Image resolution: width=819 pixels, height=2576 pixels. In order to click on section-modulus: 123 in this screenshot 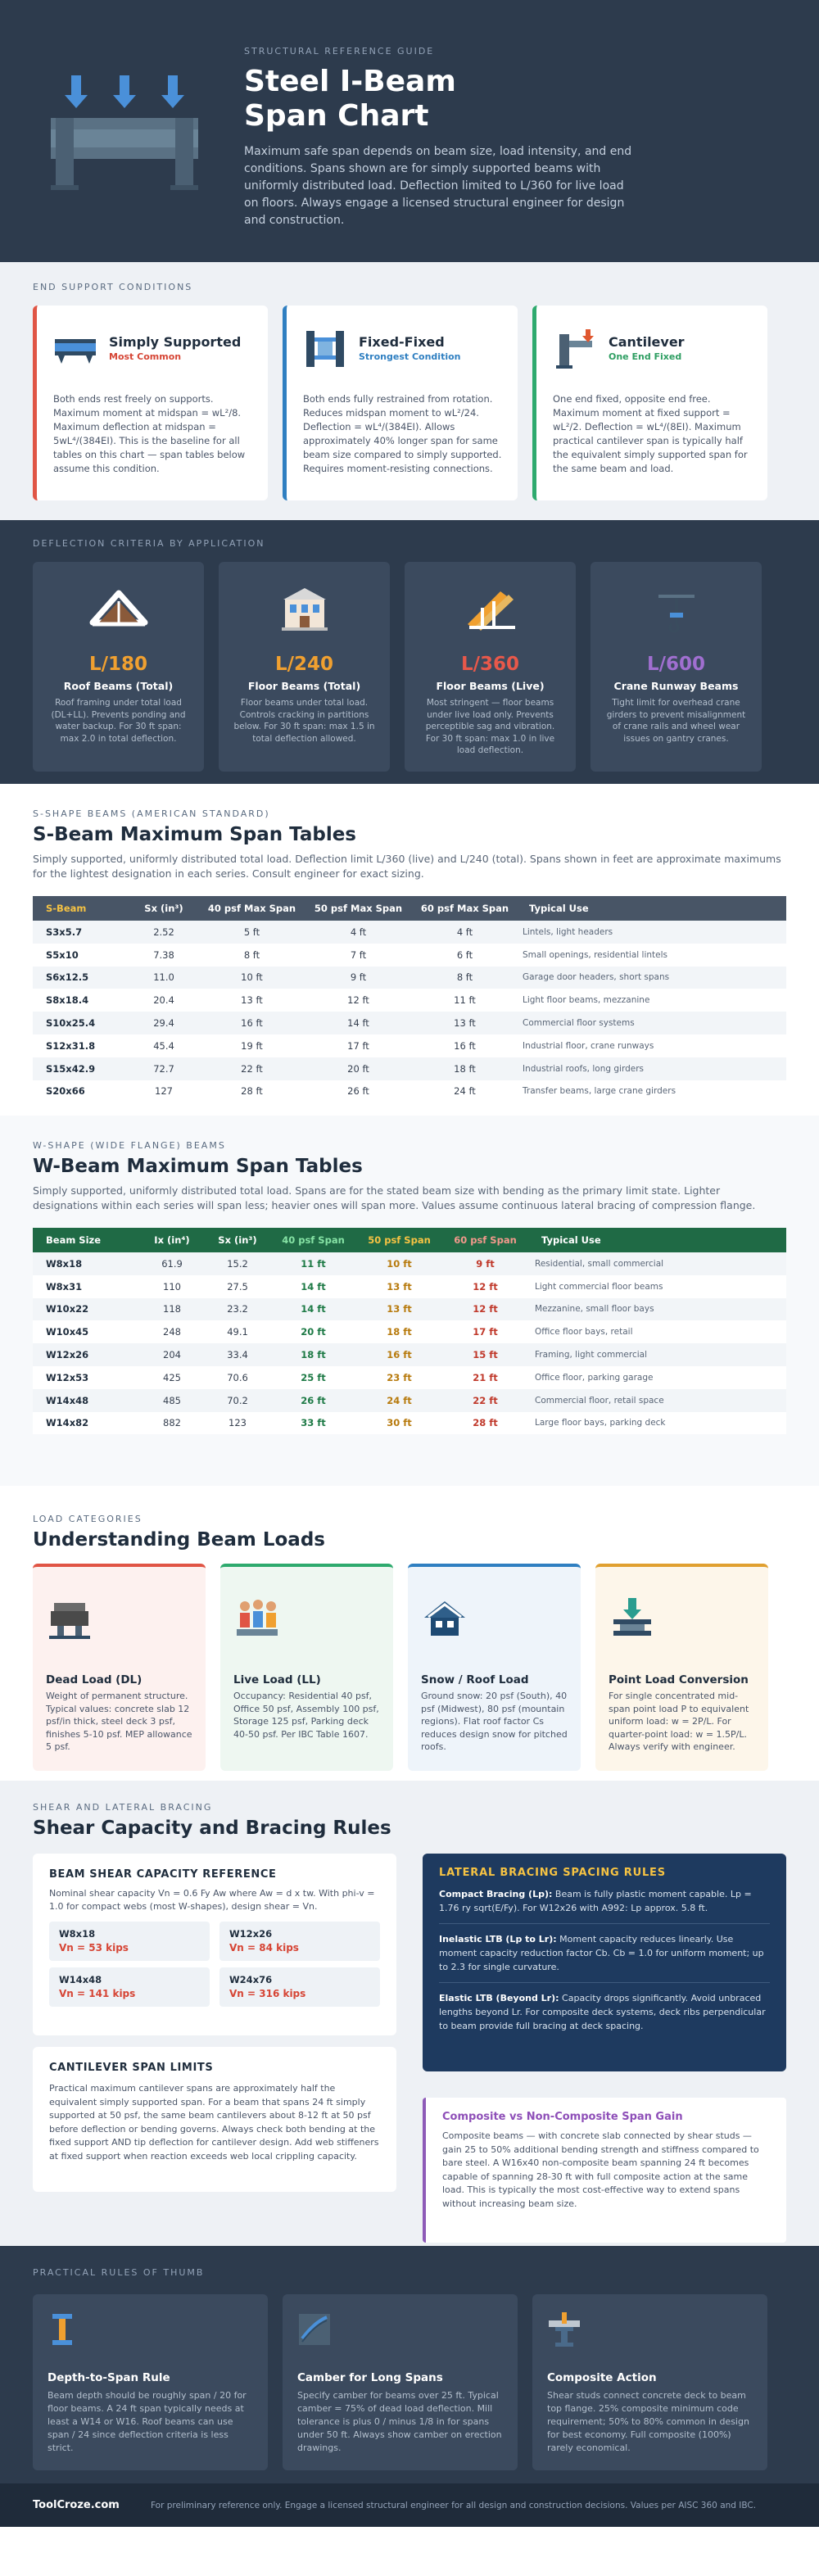, I will do `click(237, 1423)`.